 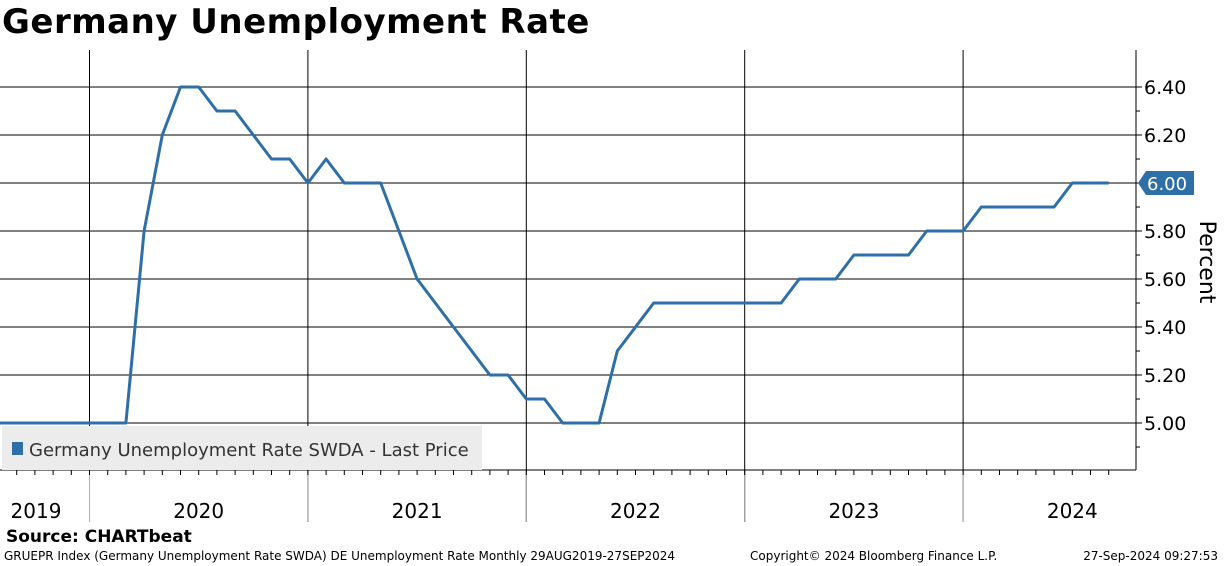 I want to click on last-value-tag, so click(x=1166, y=183).